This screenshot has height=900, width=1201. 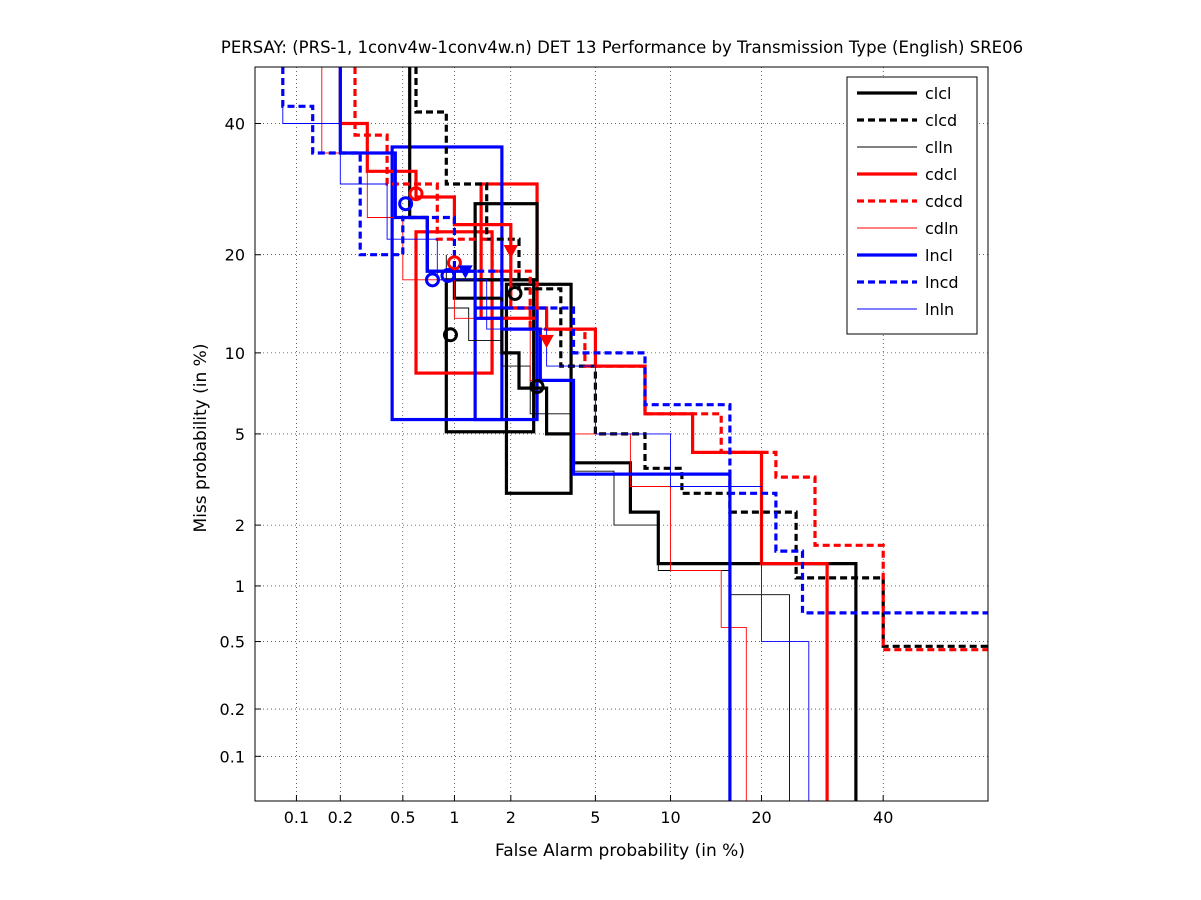 What do you see at coordinates (296, 817) in the screenshot?
I see `x-tick-label: 0.1` at bounding box center [296, 817].